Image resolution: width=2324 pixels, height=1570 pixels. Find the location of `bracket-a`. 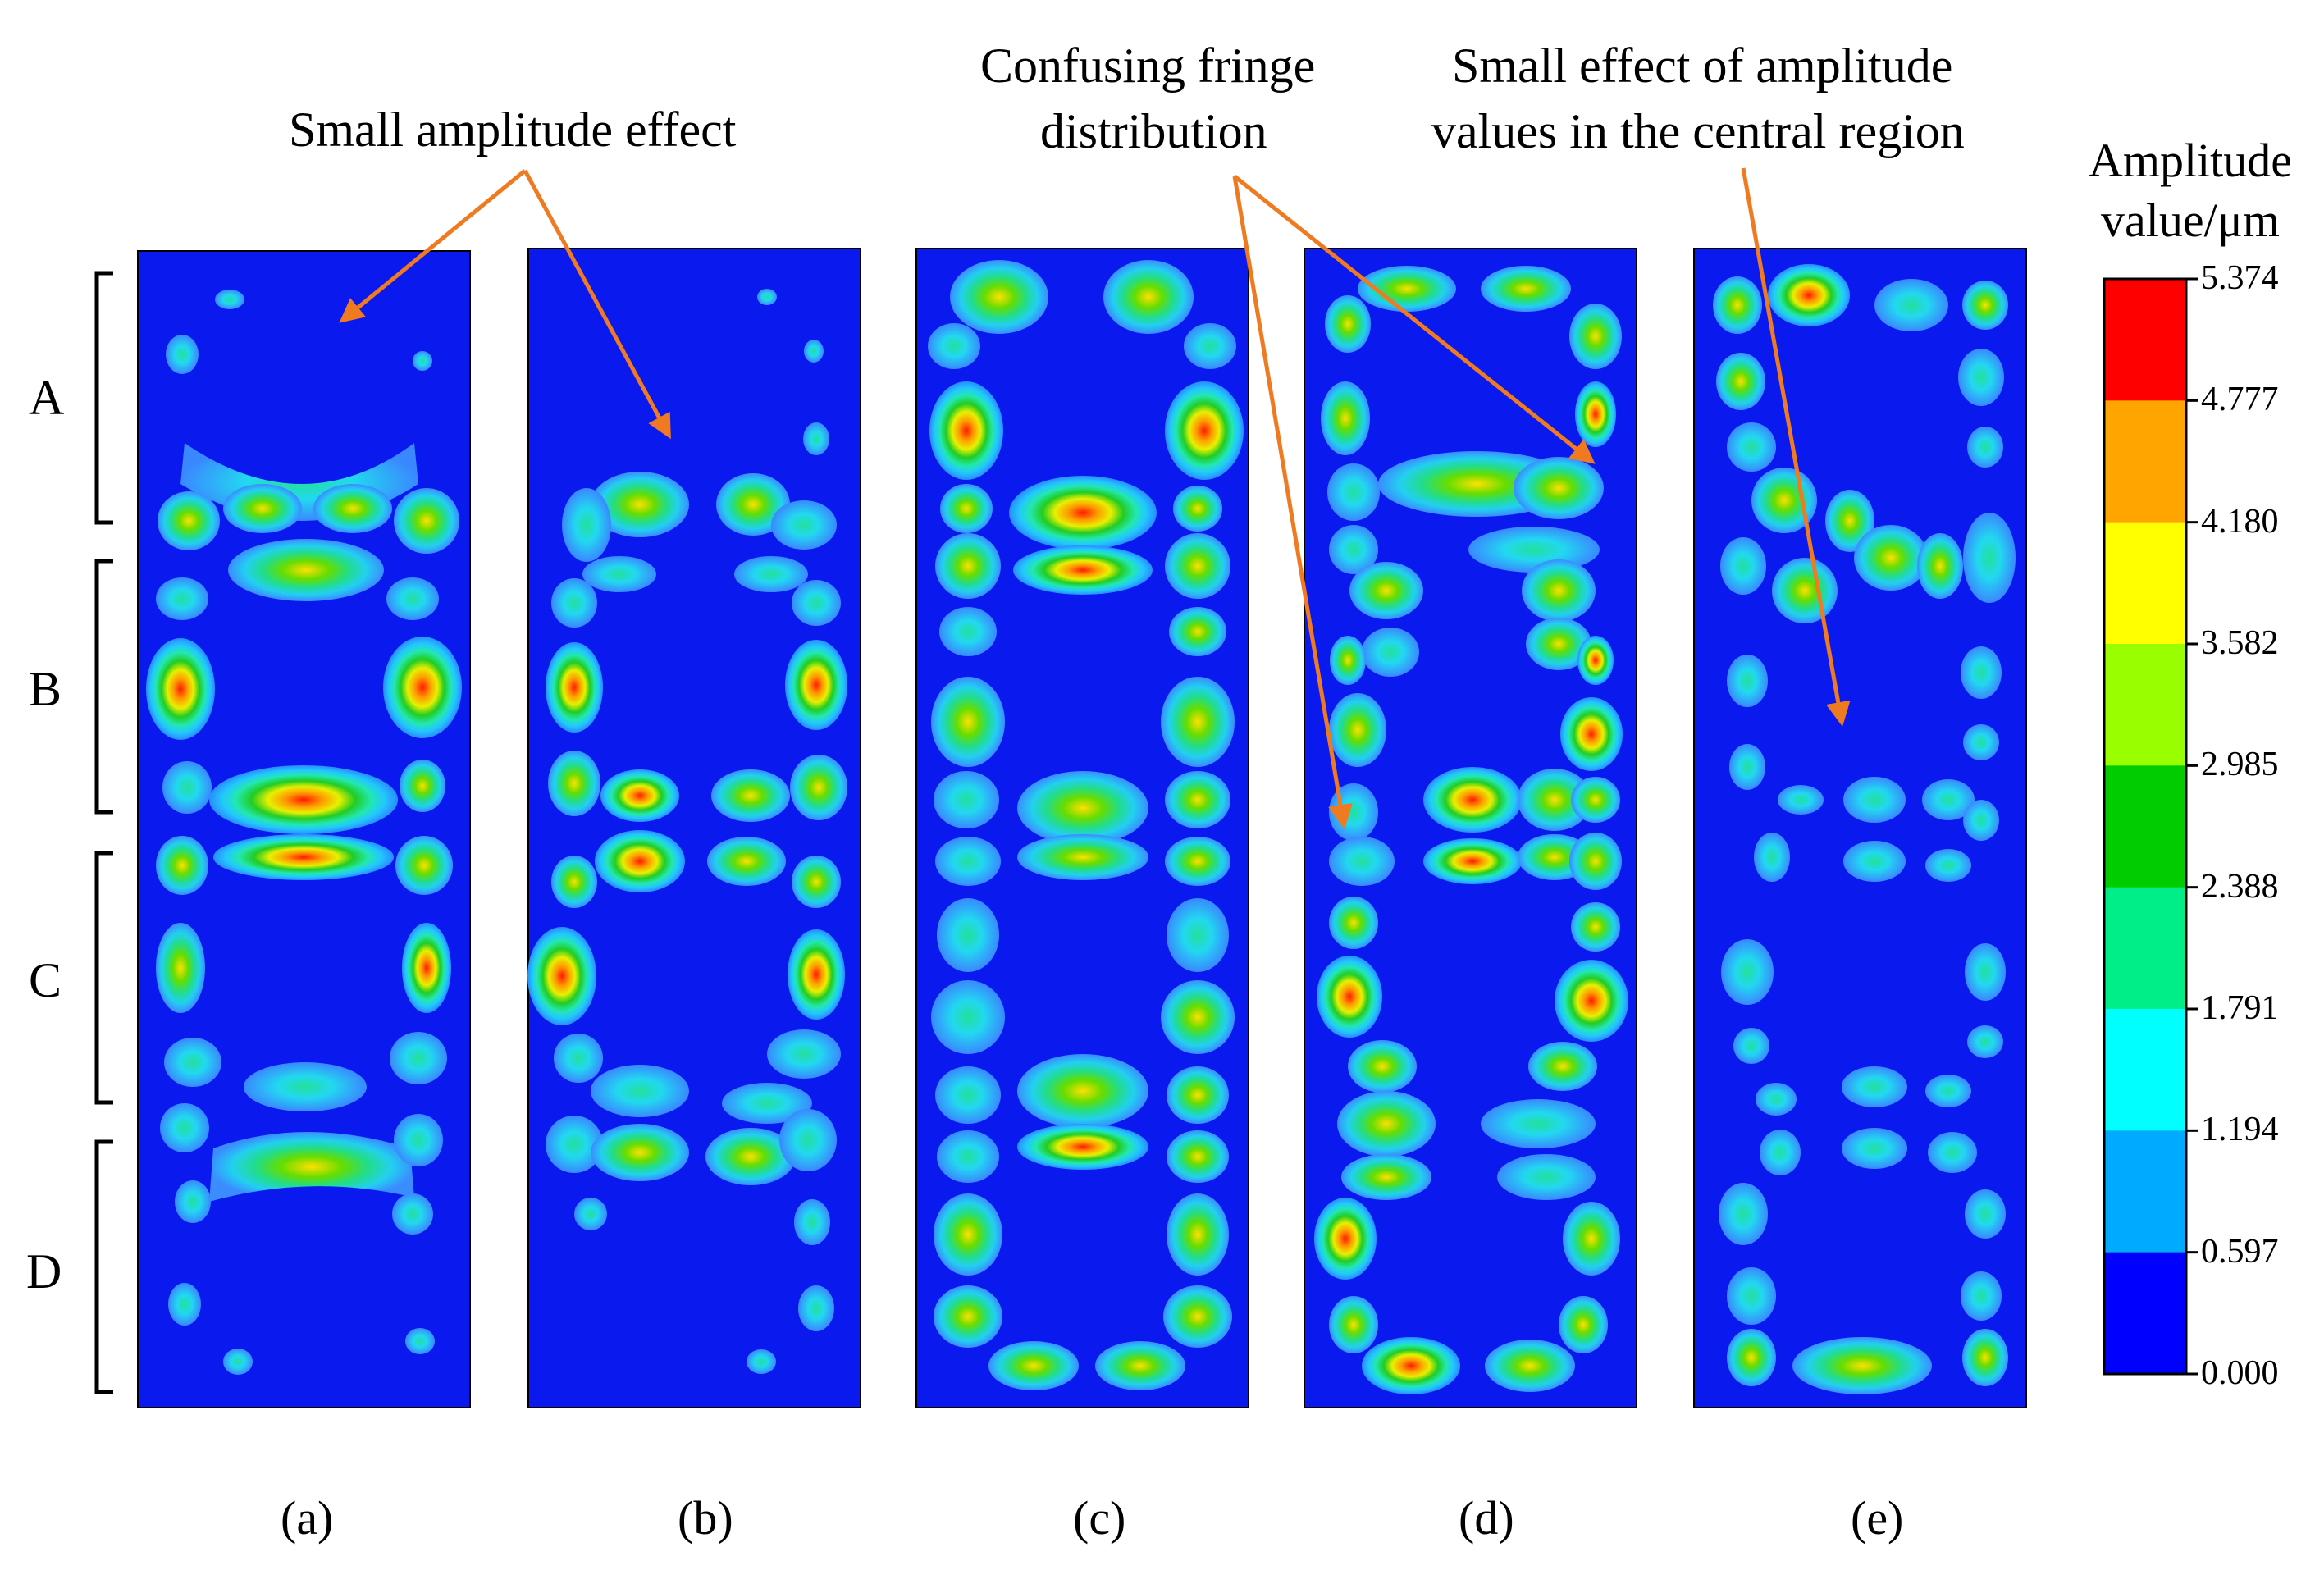

bracket-a is located at coordinates (103, 398).